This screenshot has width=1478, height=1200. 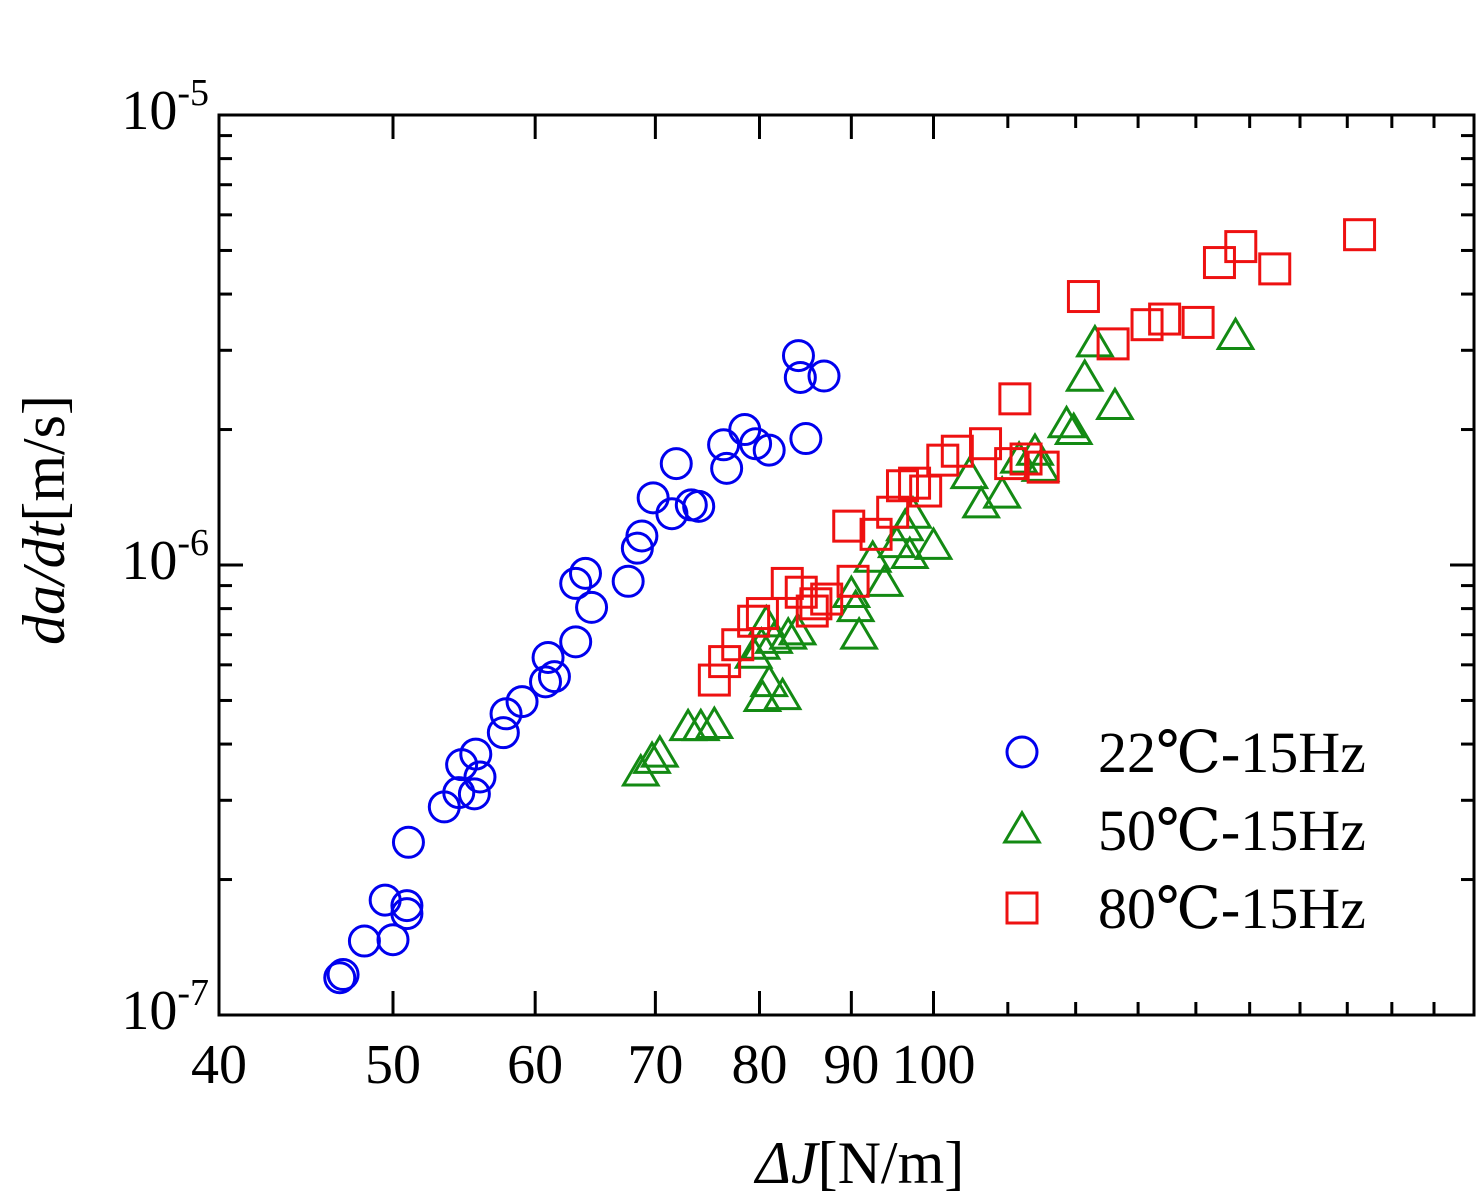 What do you see at coordinates (44, 458) in the screenshot?
I see `y-axis-title-unit: [m/s]` at bounding box center [44, 458].